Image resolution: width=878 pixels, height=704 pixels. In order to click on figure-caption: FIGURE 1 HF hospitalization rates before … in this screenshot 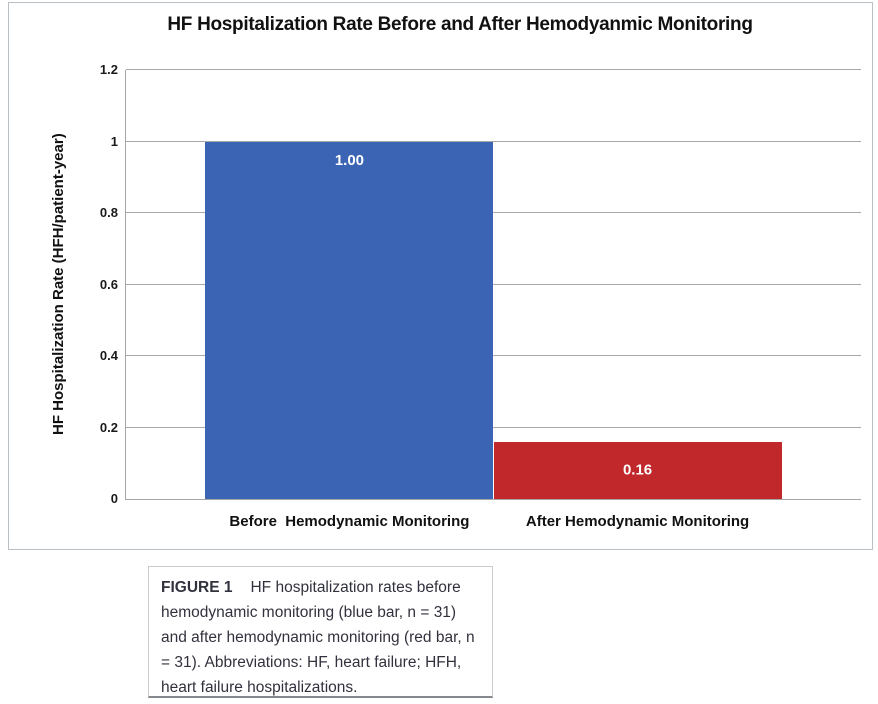, I will do `click(320, 632)`.